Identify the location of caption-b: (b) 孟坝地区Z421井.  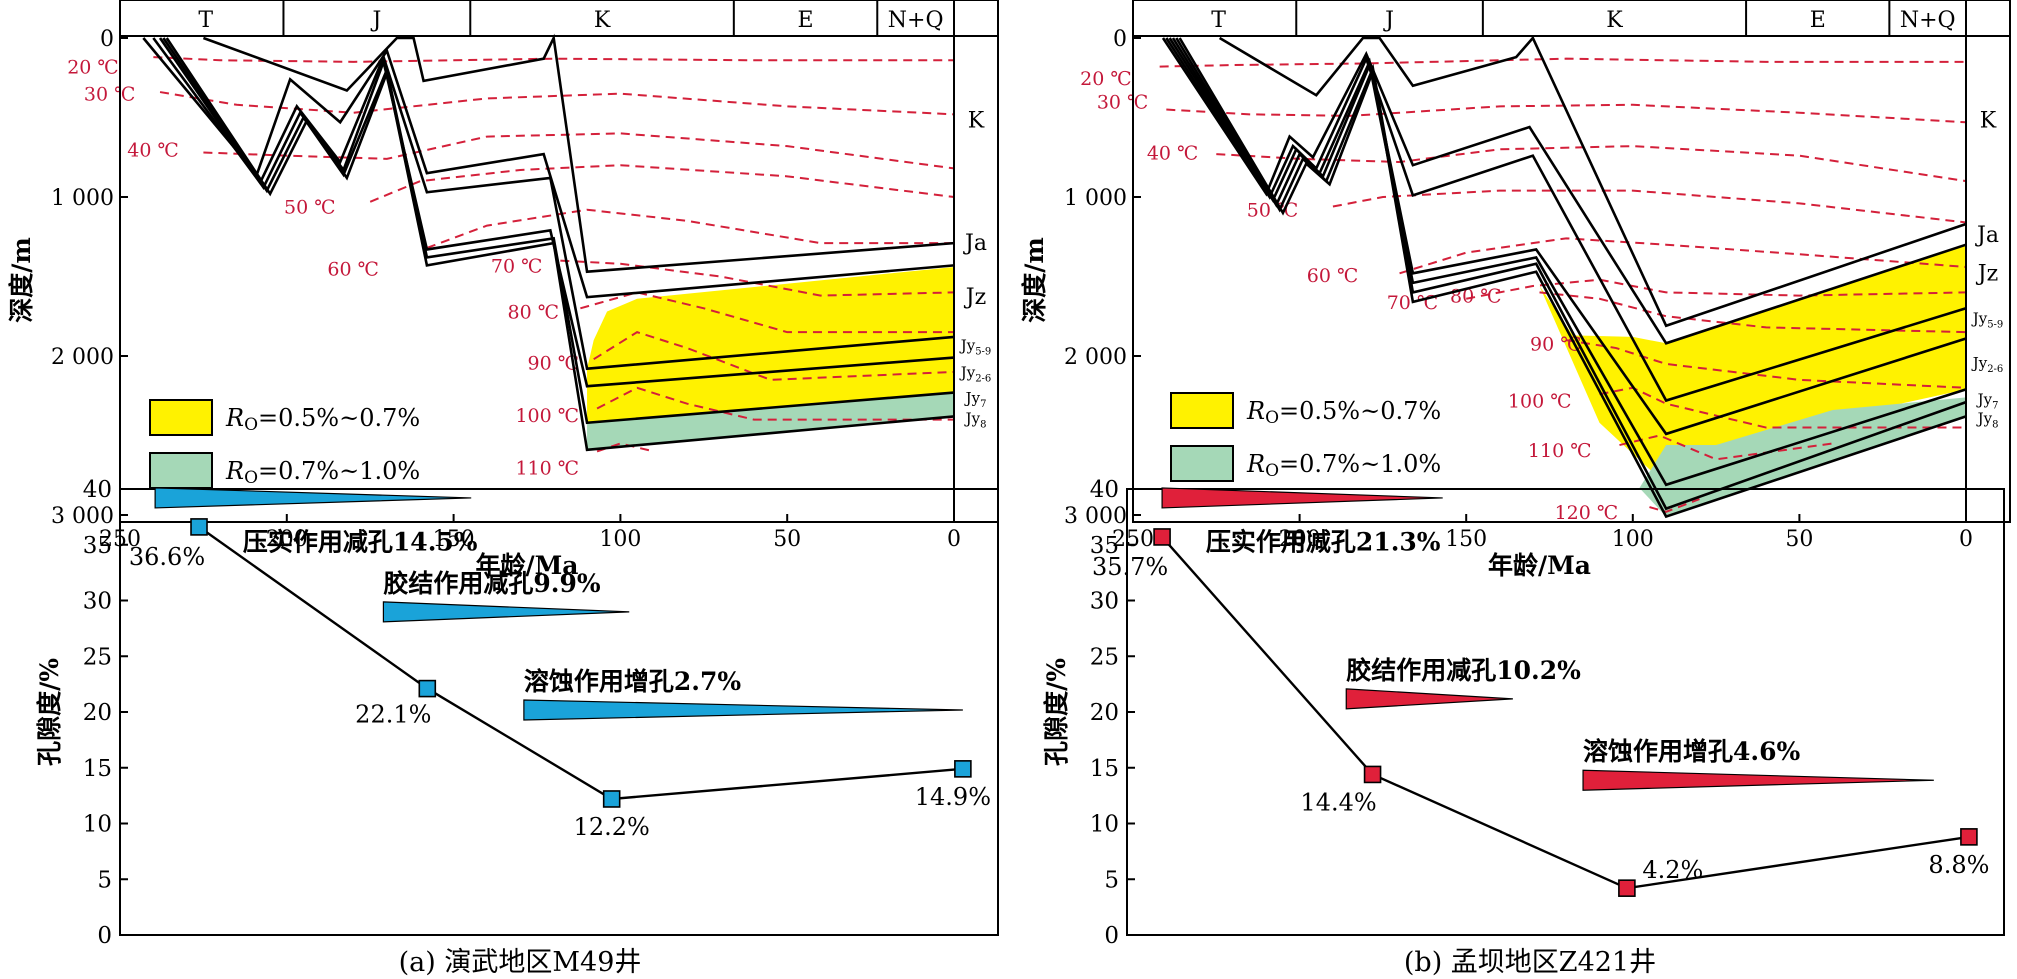
(1530, 962).